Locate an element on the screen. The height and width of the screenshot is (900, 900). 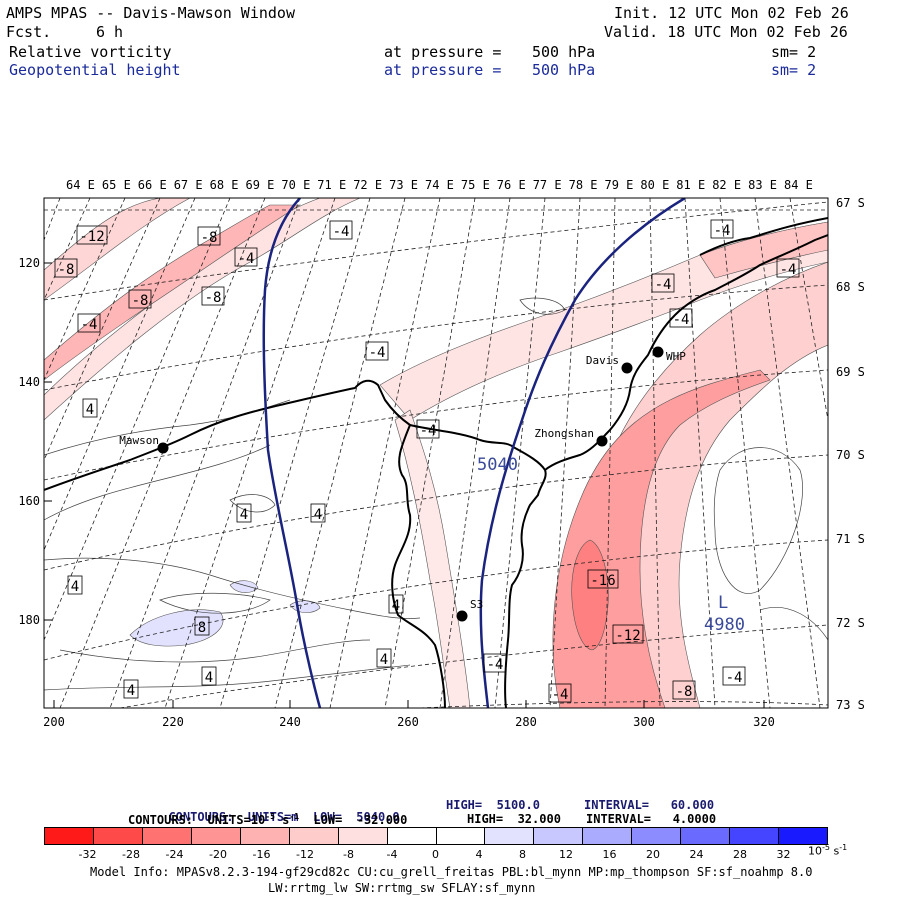
station-label: Mawson is located at coordinates (139, 440).